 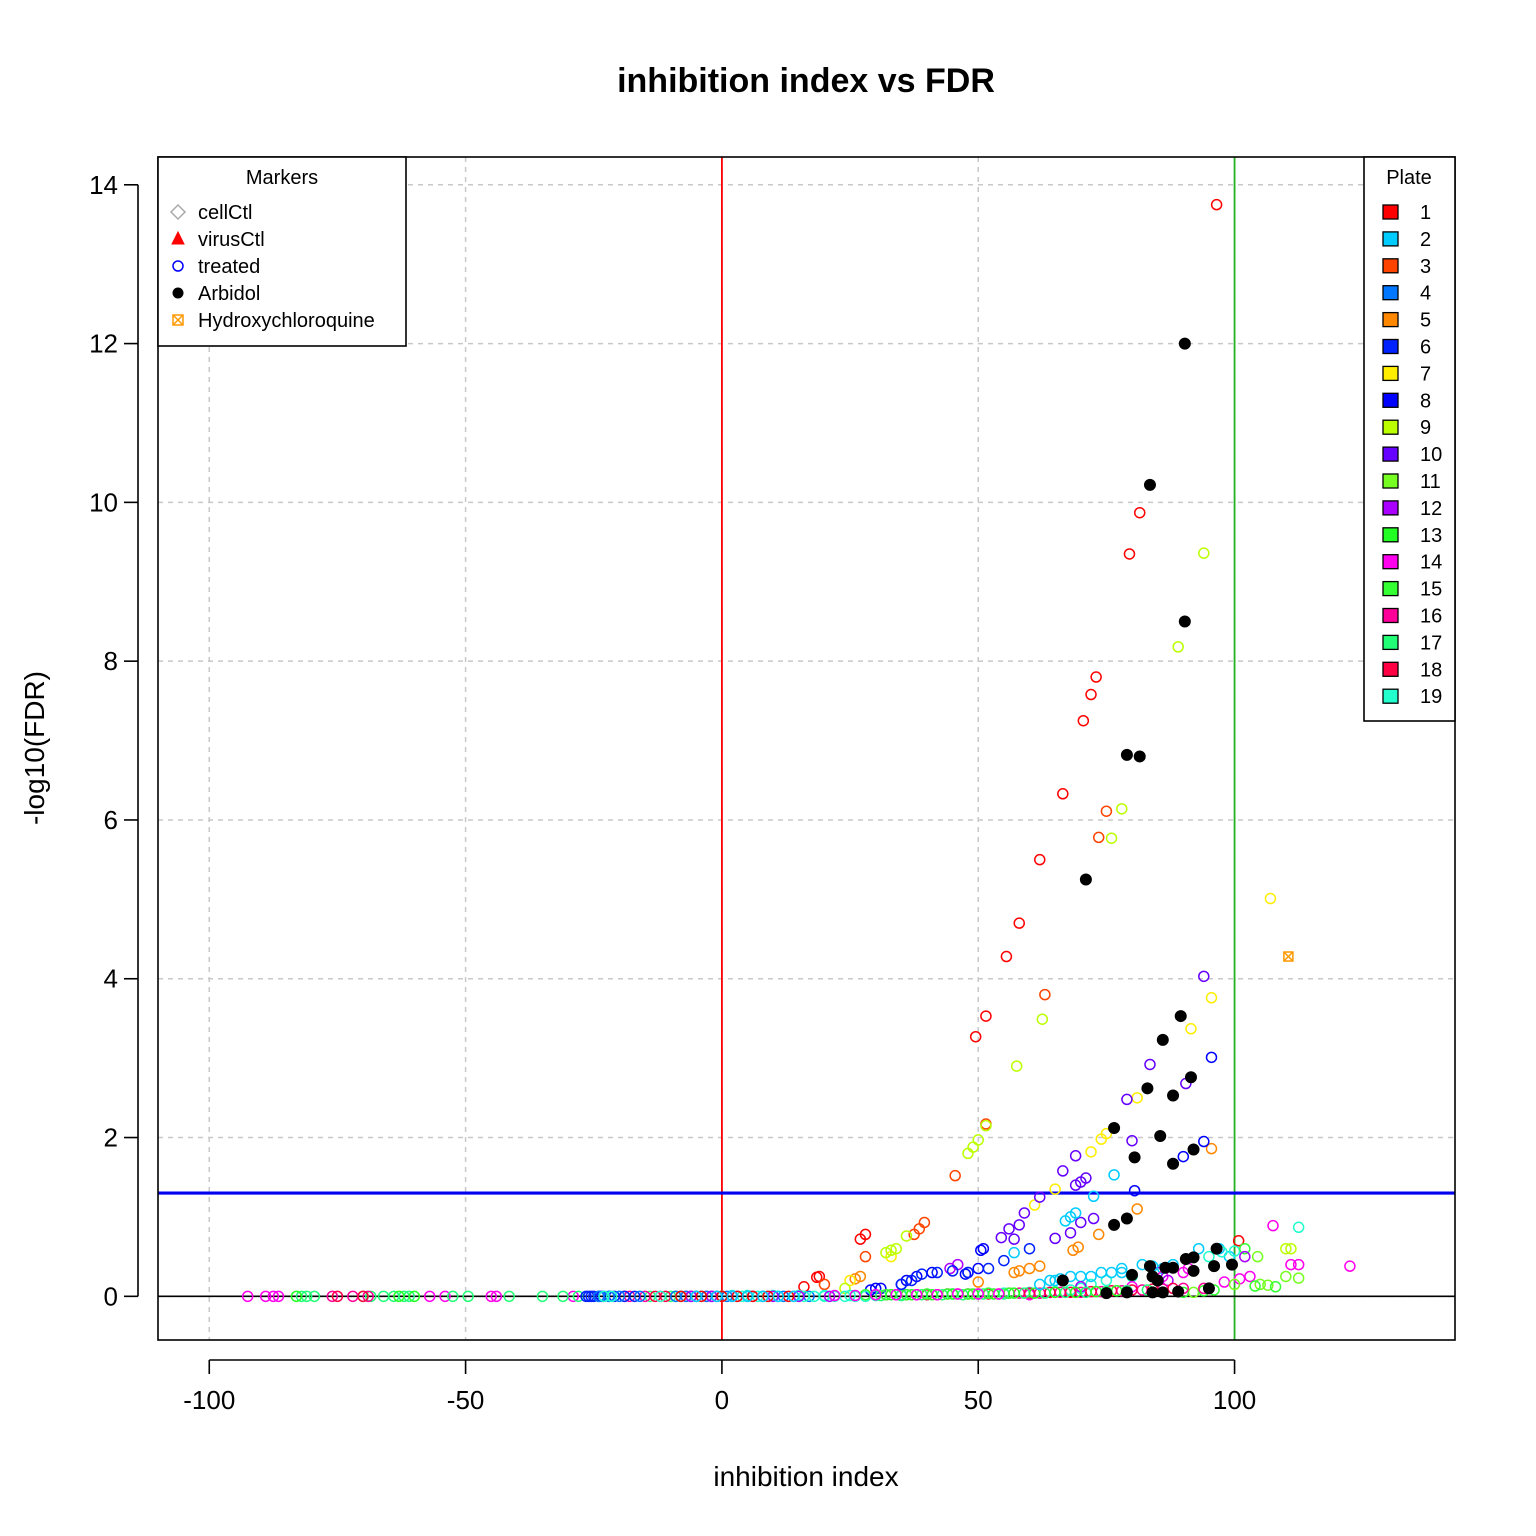 I want to click on marker-legend-label: virusCtl, so click(x=231, y=240).